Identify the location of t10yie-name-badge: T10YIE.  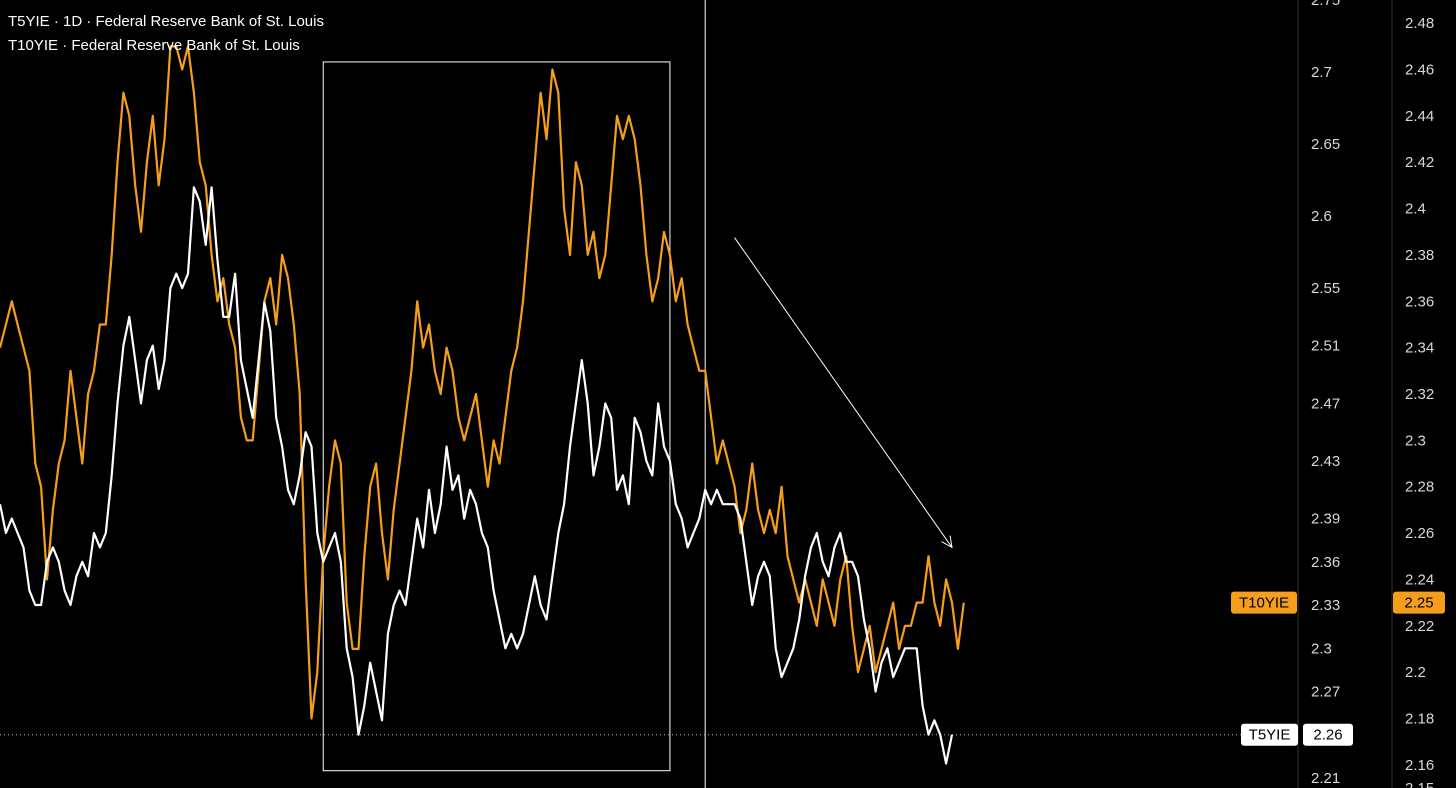
(1264, 603).